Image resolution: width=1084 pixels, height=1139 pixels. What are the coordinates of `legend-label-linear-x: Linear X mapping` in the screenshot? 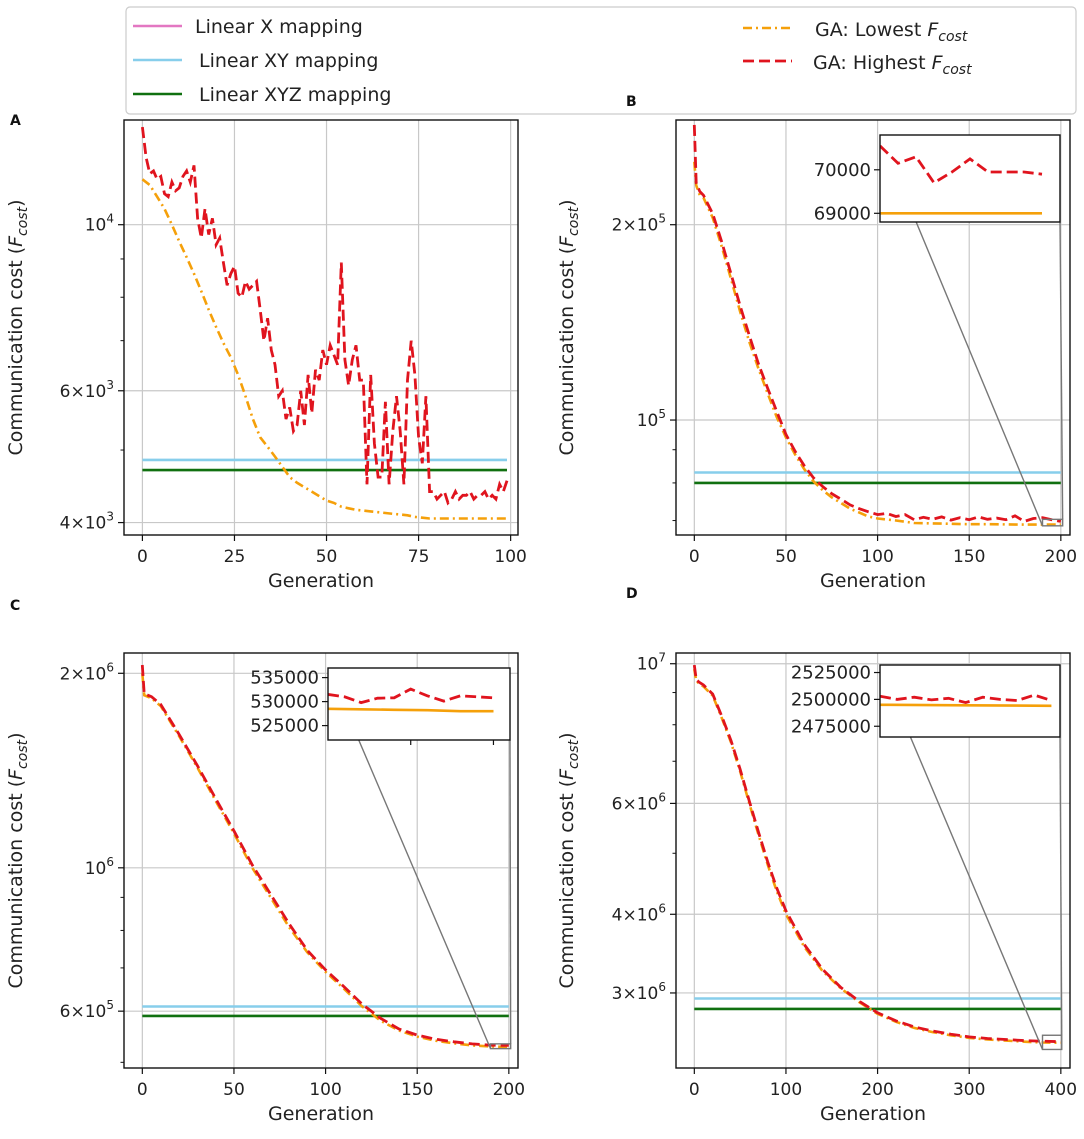 It's located at (279, 27).